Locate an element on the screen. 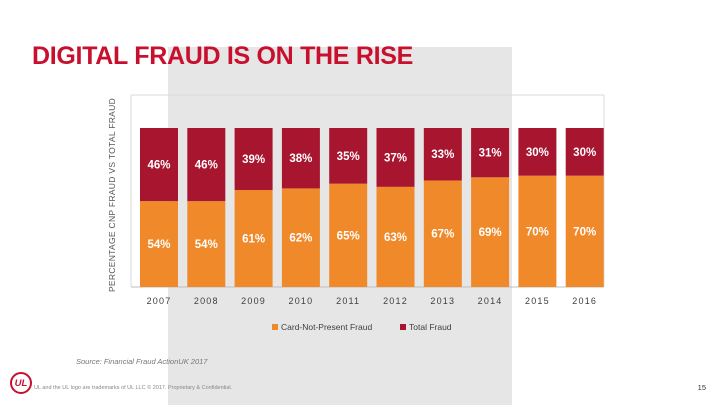 The width and height of the screenshot is (720, 405). x-tick-label: 2013 is located at coordinates (442, 301).